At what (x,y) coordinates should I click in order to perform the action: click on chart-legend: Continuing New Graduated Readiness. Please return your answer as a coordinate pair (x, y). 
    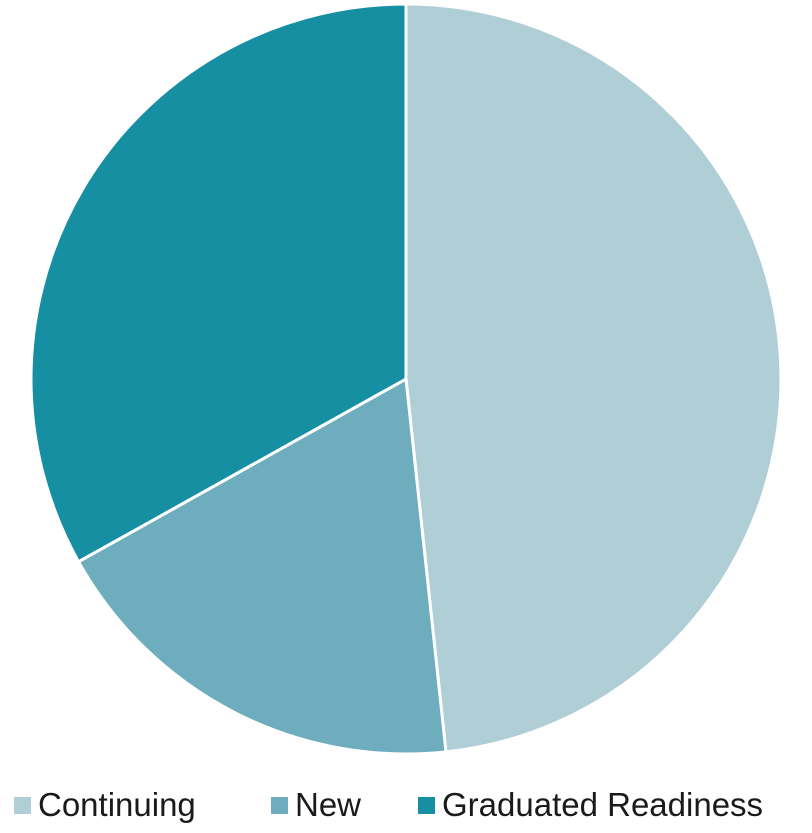
    Looking at the image, I should click on (406, 805).